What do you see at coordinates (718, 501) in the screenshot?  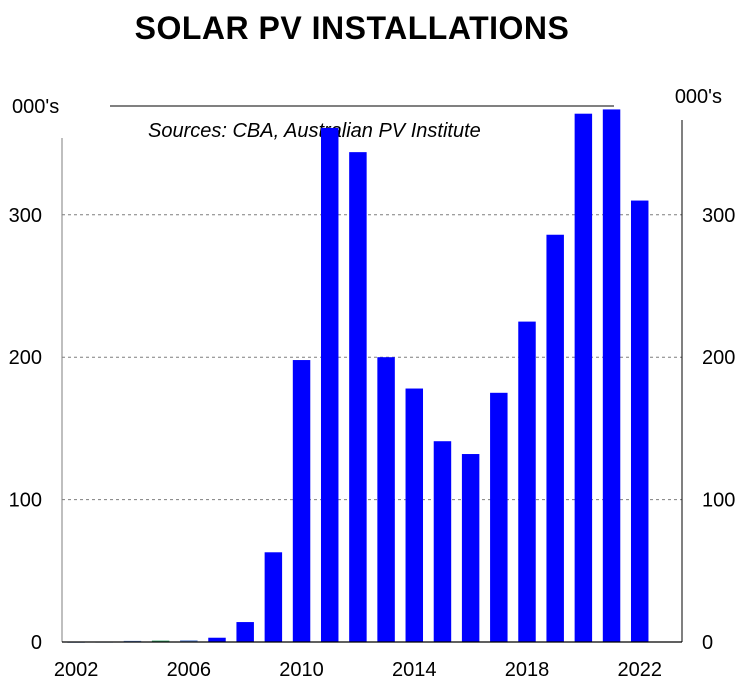 I see `y-tick-label-right-100: 100` at bounding box center [718, 501].